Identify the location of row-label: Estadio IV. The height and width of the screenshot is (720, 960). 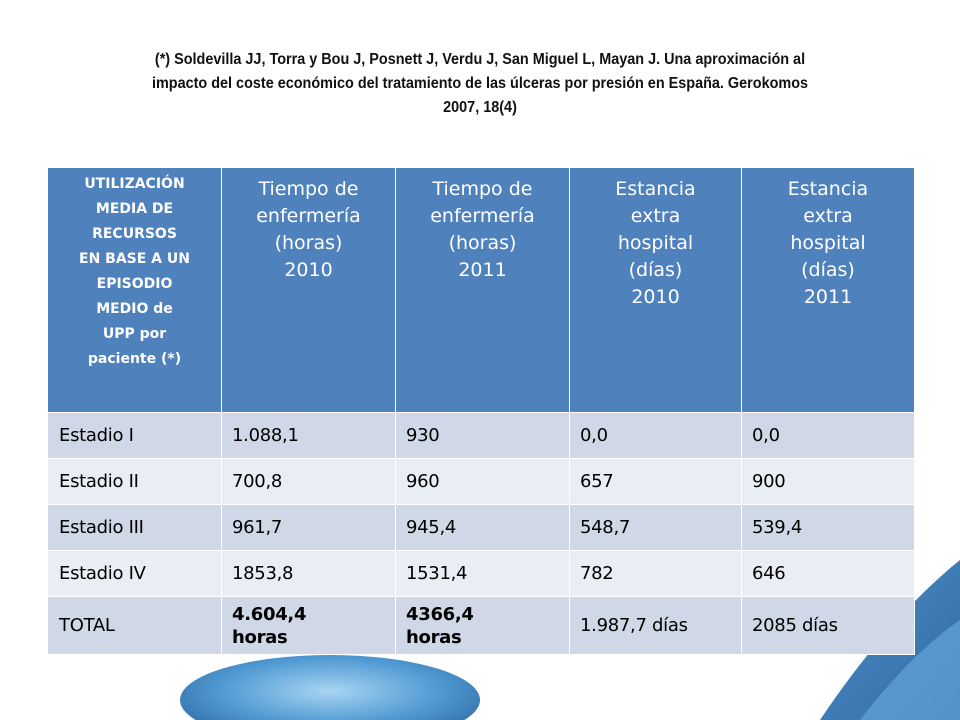
(134, 573).